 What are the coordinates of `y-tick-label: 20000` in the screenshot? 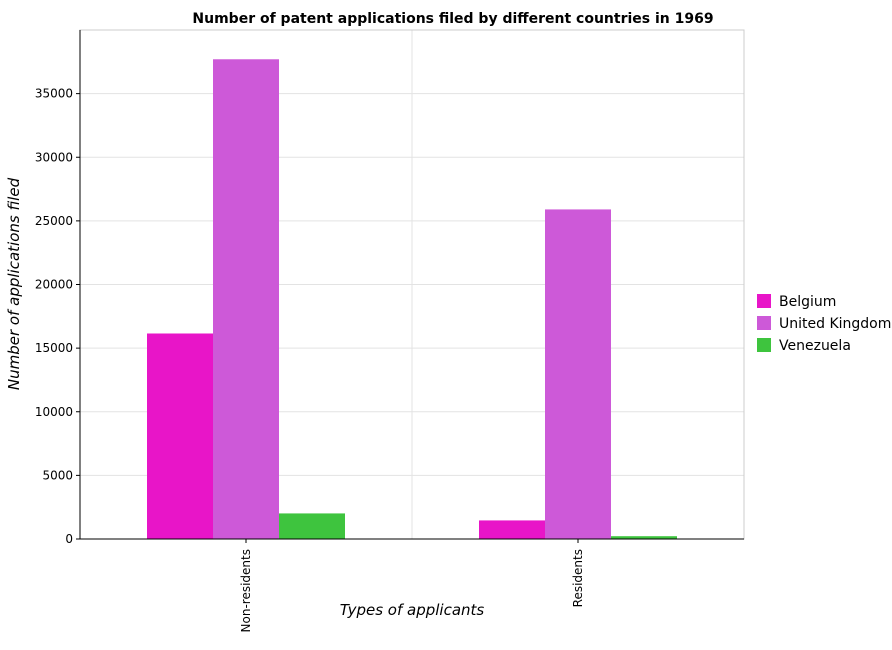 It's located at (54, 285).